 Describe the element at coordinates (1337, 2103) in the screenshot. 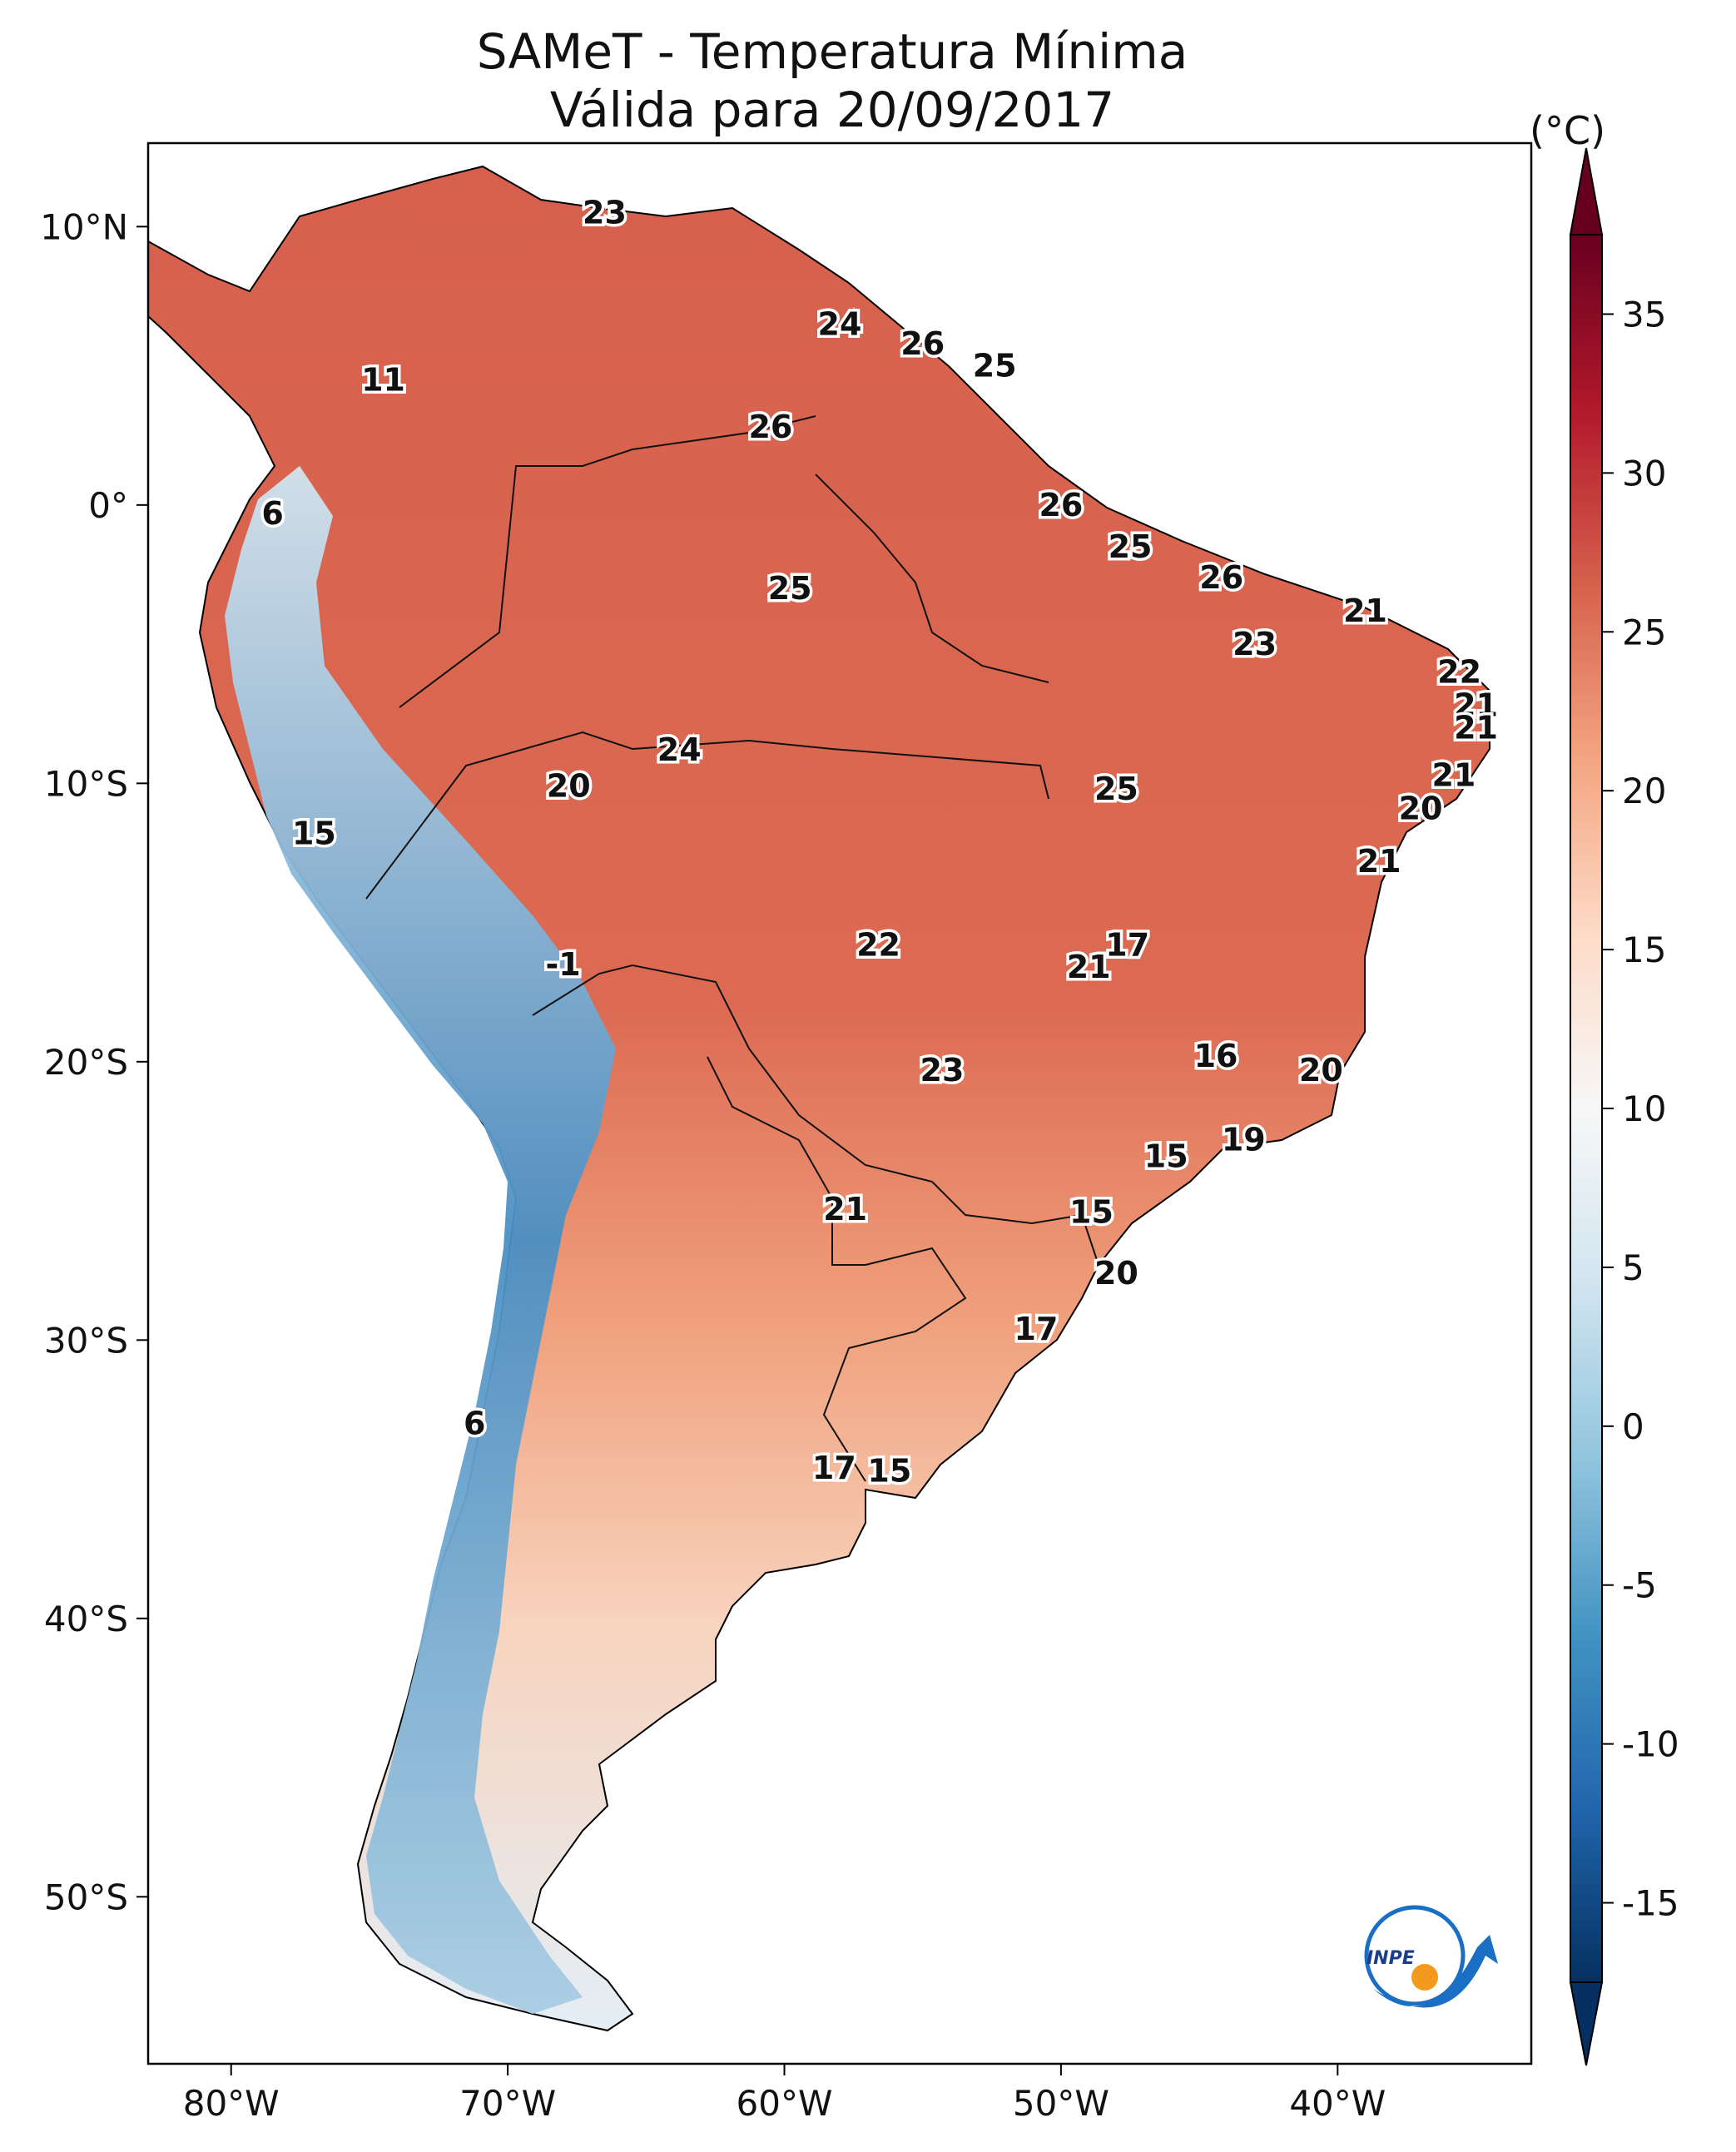

I see `lon-tick-label: 40°W` at that location.